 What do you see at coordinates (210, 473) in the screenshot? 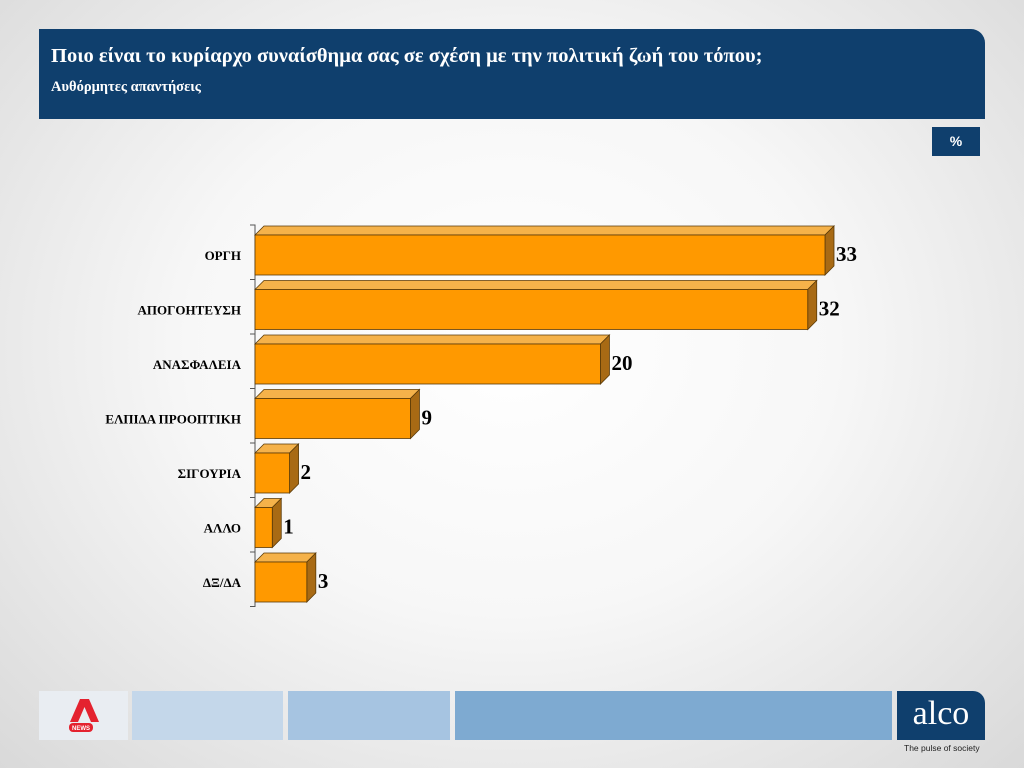
I see `category-label: ΣΙΓΟΥΡΙΑ` at bounding box center [210, 473].